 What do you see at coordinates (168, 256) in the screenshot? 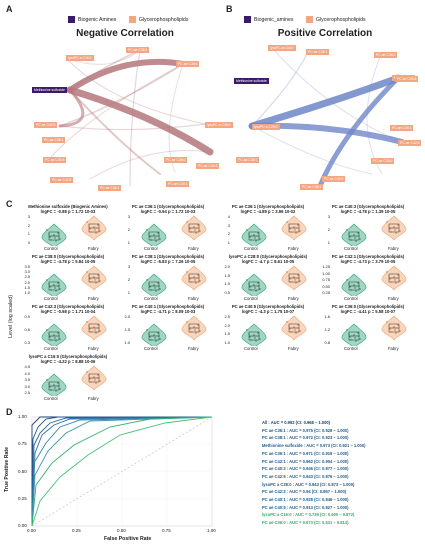
I see `violin-title: PC ae C38:1 (Glycerophospholipids)` at bounding box center [168, 256].